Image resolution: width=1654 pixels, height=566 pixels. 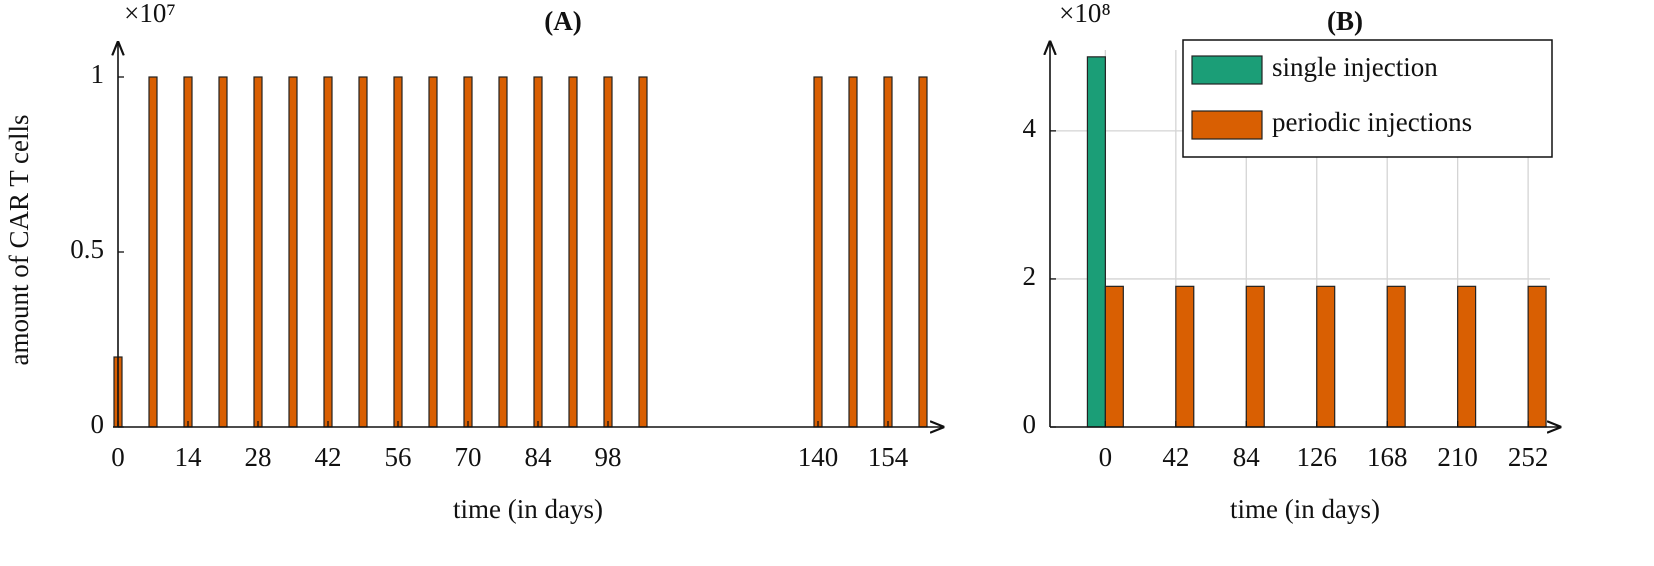 I want to click on y-axis-label: amount of CAR T cells, so click(x=19, y=240).